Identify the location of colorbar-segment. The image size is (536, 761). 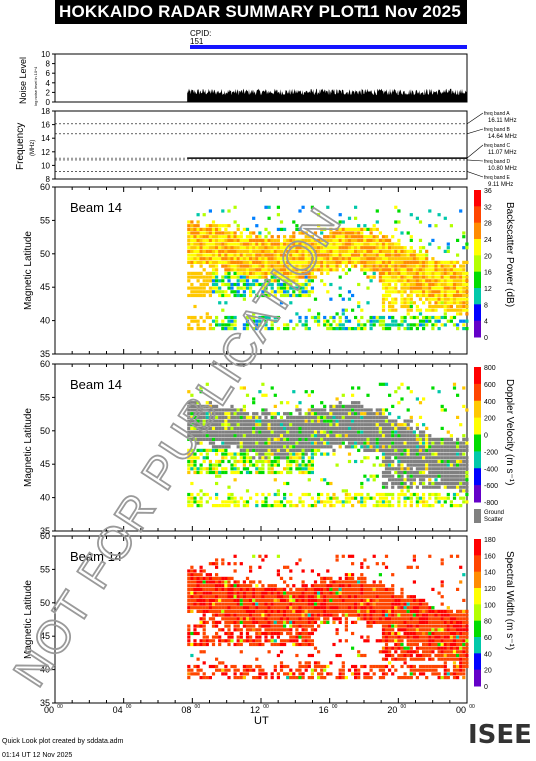
(477, 409).